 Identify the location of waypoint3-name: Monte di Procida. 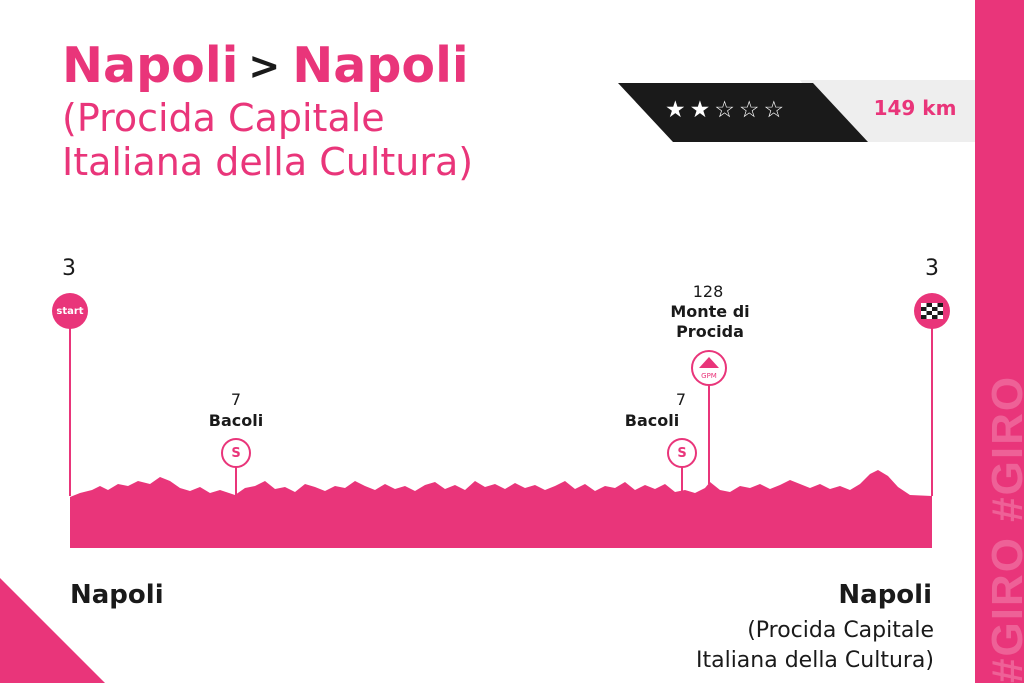
(710, 322).